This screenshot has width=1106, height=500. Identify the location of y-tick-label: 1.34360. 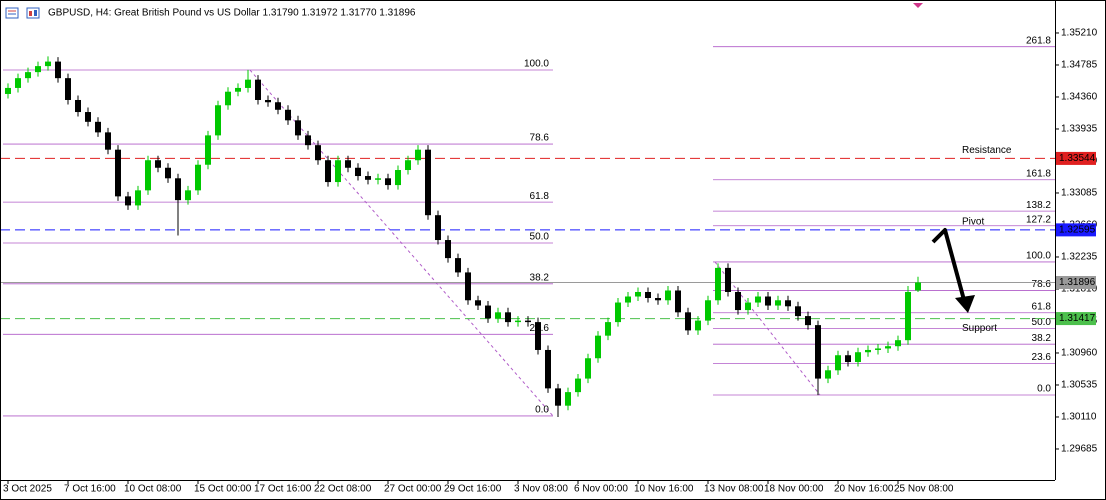
(1079, 97).